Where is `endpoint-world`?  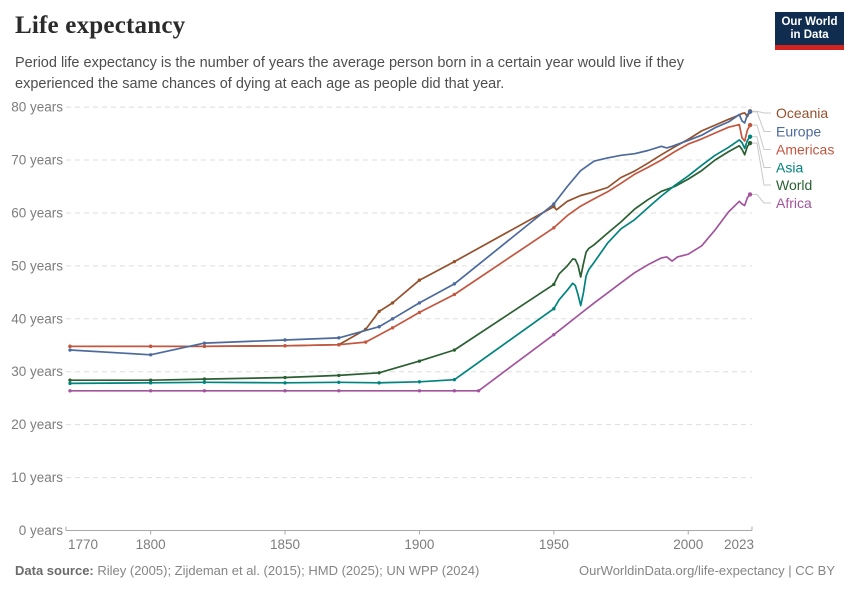
endpoint-world is located at coordinates (750, 143).